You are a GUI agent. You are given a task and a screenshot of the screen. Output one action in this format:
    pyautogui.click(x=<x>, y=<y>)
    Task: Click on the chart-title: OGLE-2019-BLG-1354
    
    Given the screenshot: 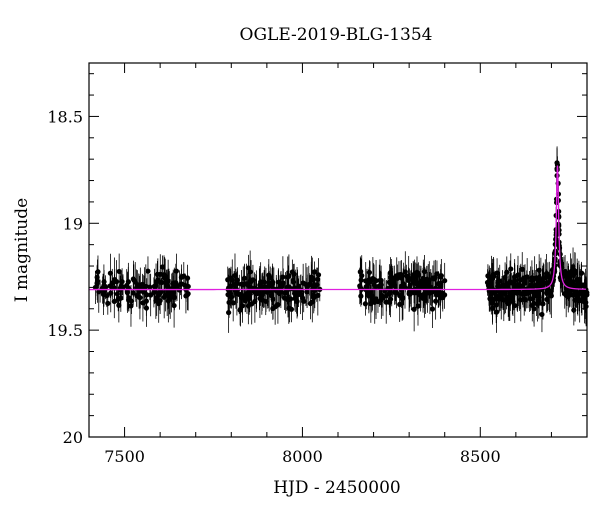 What is the action you would take?
    pyautogui.click(x=336, y=35)
    